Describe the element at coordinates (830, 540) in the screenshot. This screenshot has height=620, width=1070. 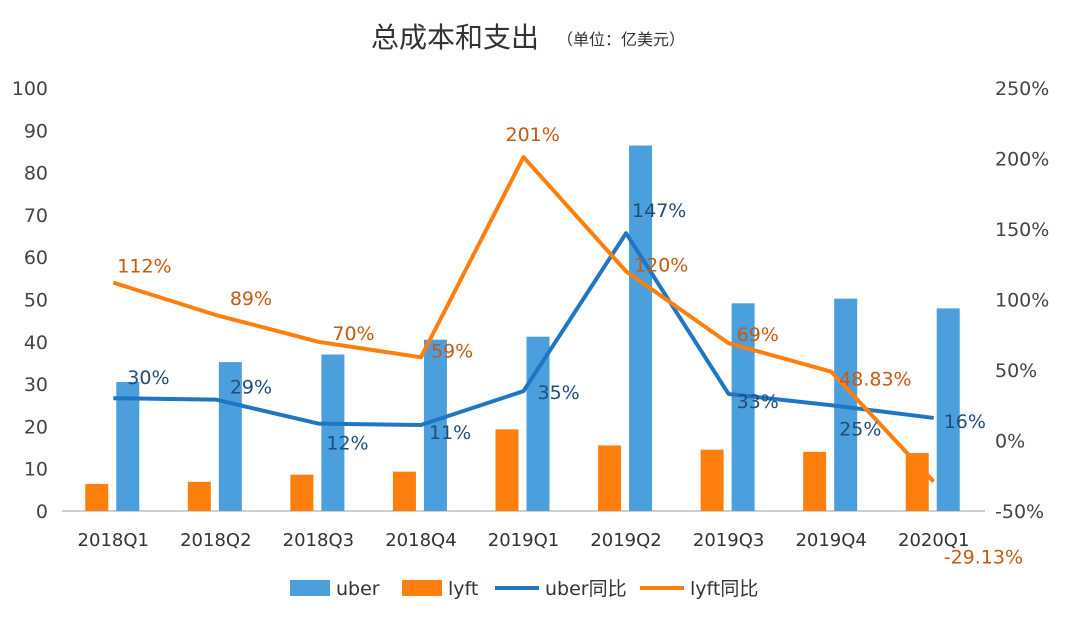
I see `x-tick-label: 2019Q4` at that location.